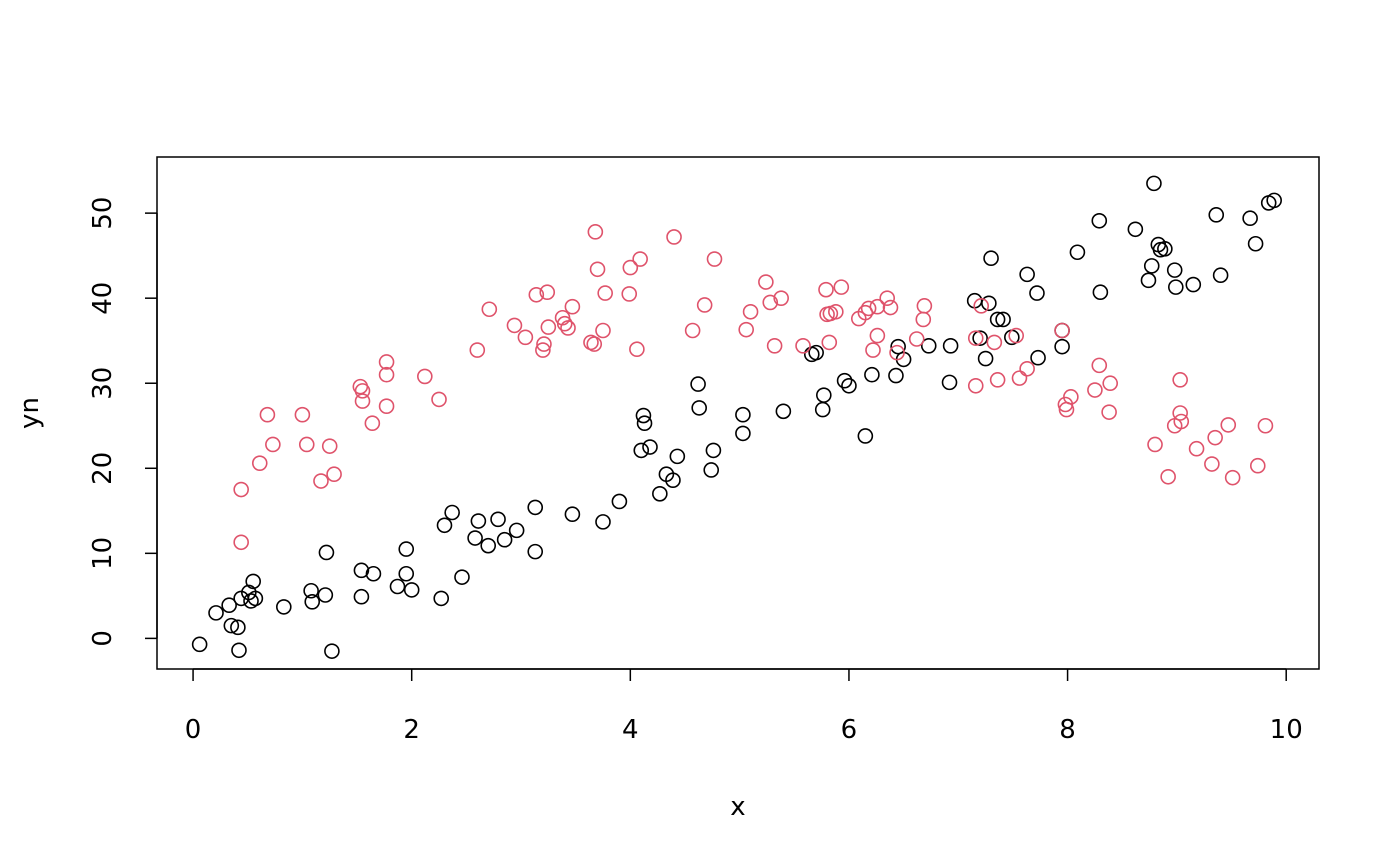  What do you see at coordinates (103, 213) in the screenshot?
I see `y-tick-label: 50` at bounding box center [103, 213].